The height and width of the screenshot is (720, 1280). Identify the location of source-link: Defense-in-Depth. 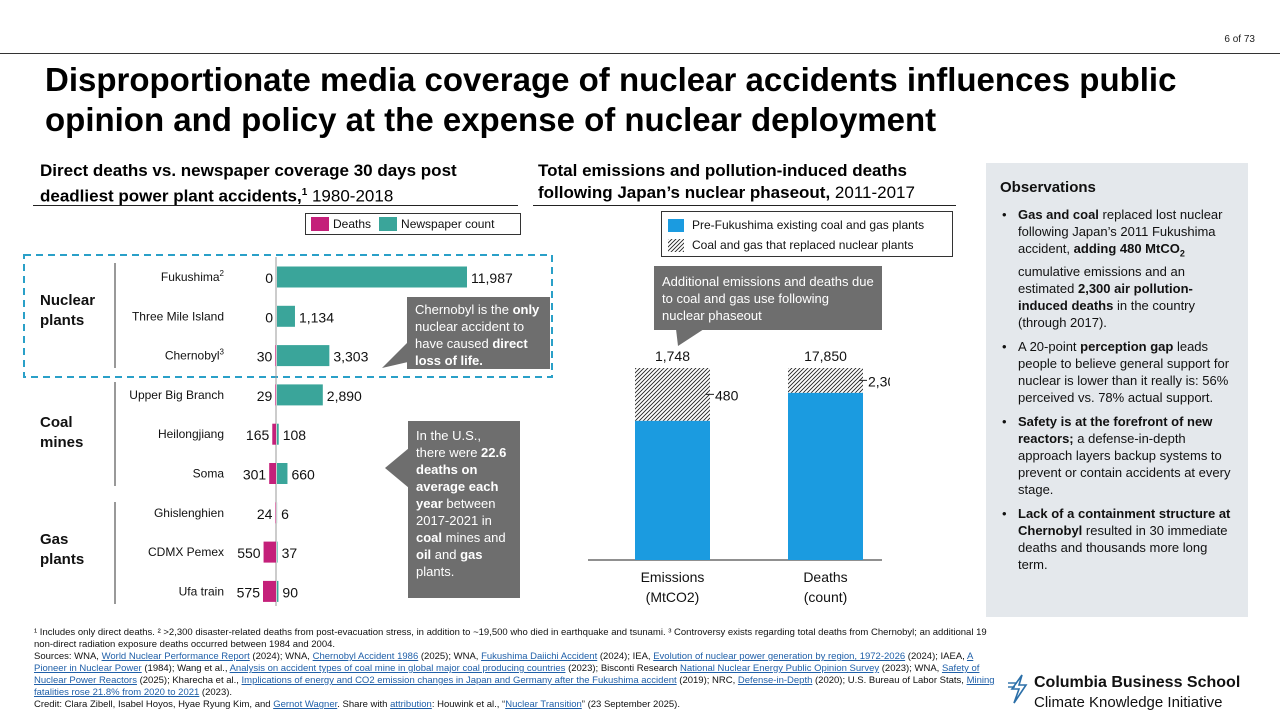
(775, 680).